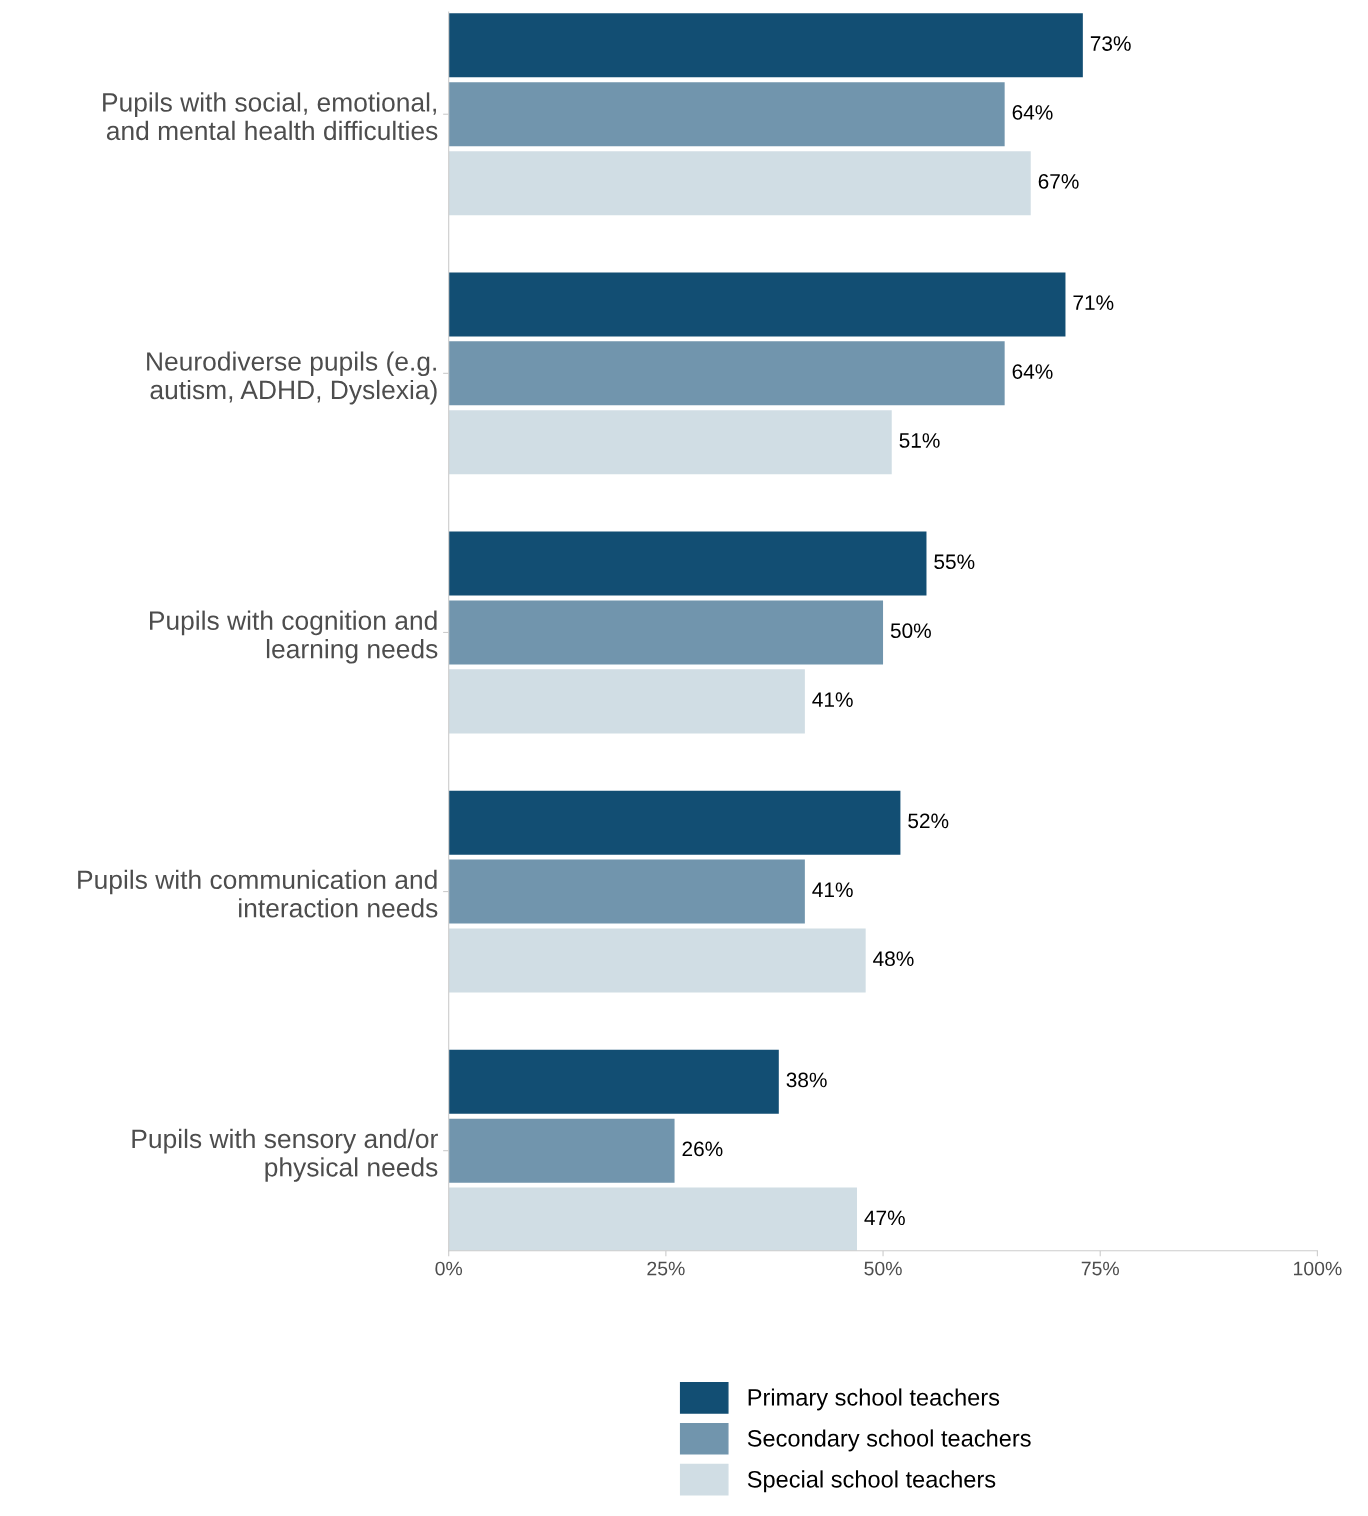 The image size is (1368, 1516). Describe the element at coordinates (874, 1399) in the screenshot. I see `legend-label: Primary school teachers` at that location.